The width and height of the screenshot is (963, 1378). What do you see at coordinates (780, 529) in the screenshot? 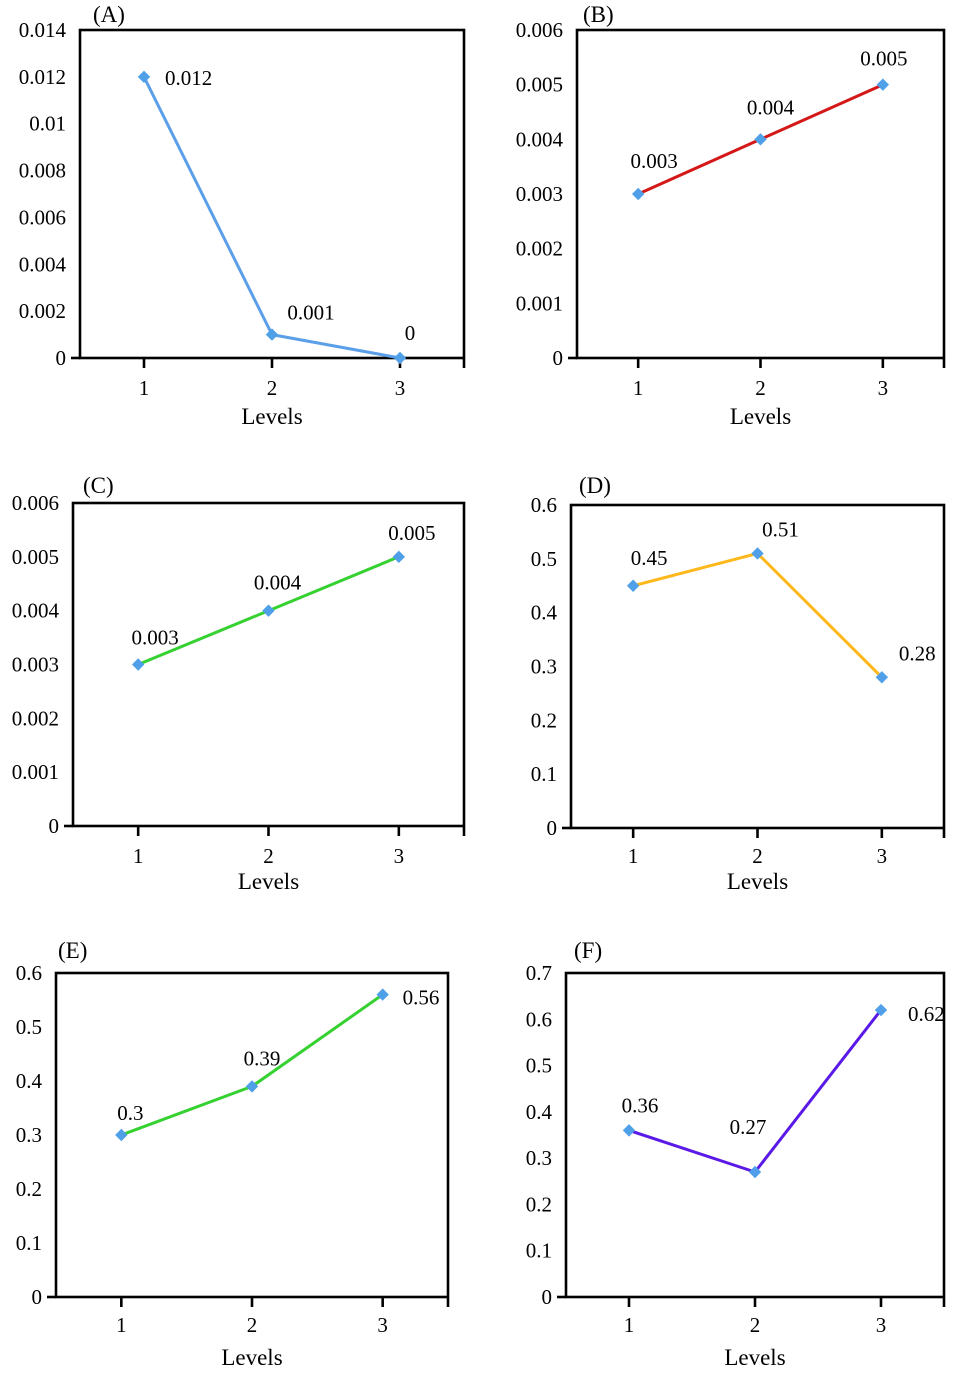
I see `data-label: 0.51` at bounding box center [780, 529].